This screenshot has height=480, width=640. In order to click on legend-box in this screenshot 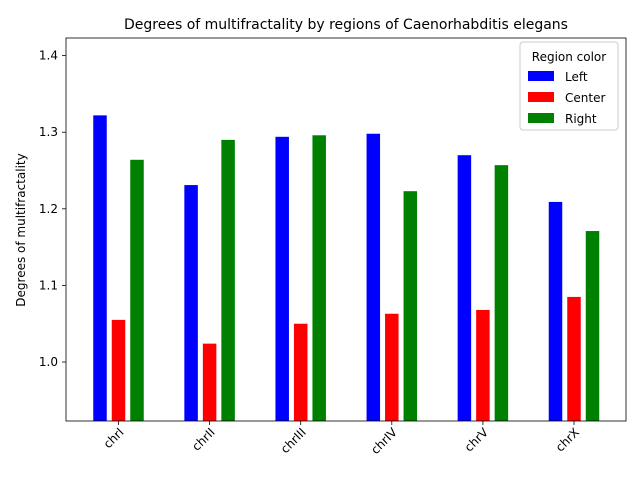, I will do `click(569, 86)`.